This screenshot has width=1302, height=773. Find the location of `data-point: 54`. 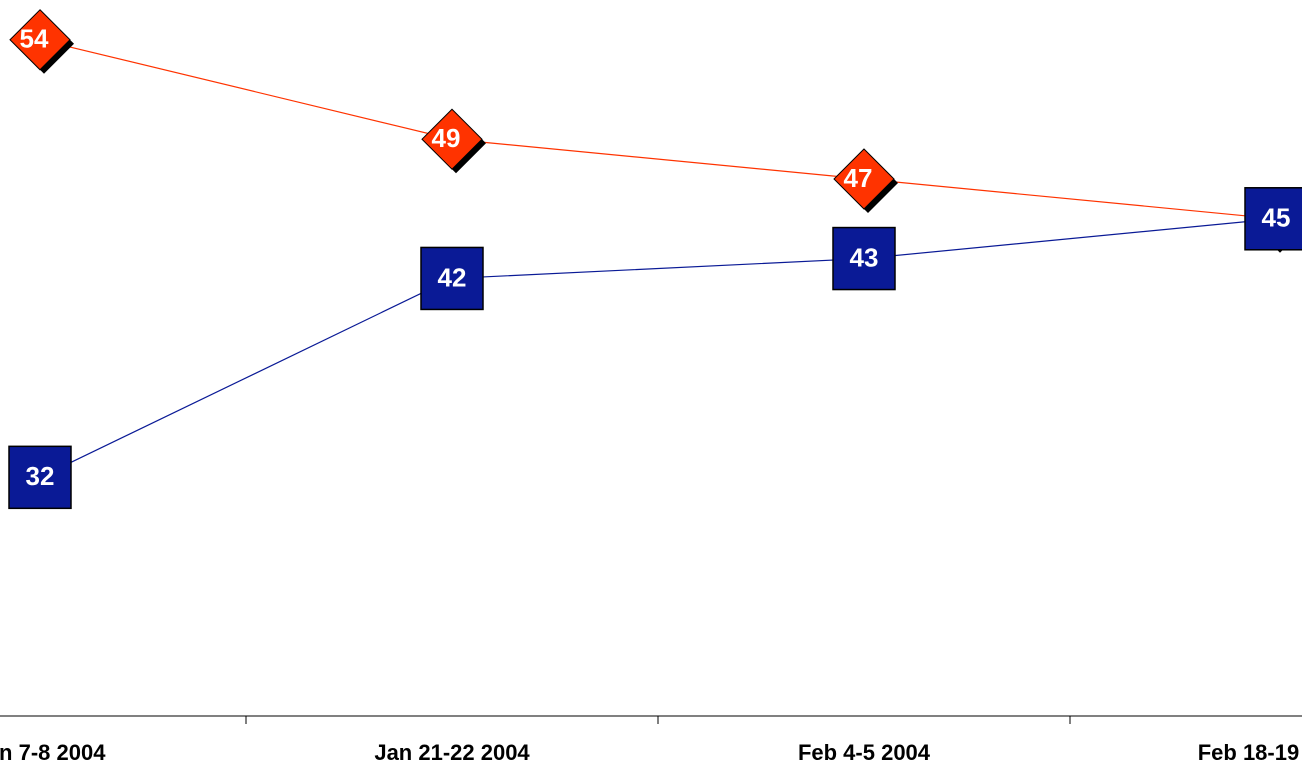

data-point: 54 is located at coordinates (41, 41).